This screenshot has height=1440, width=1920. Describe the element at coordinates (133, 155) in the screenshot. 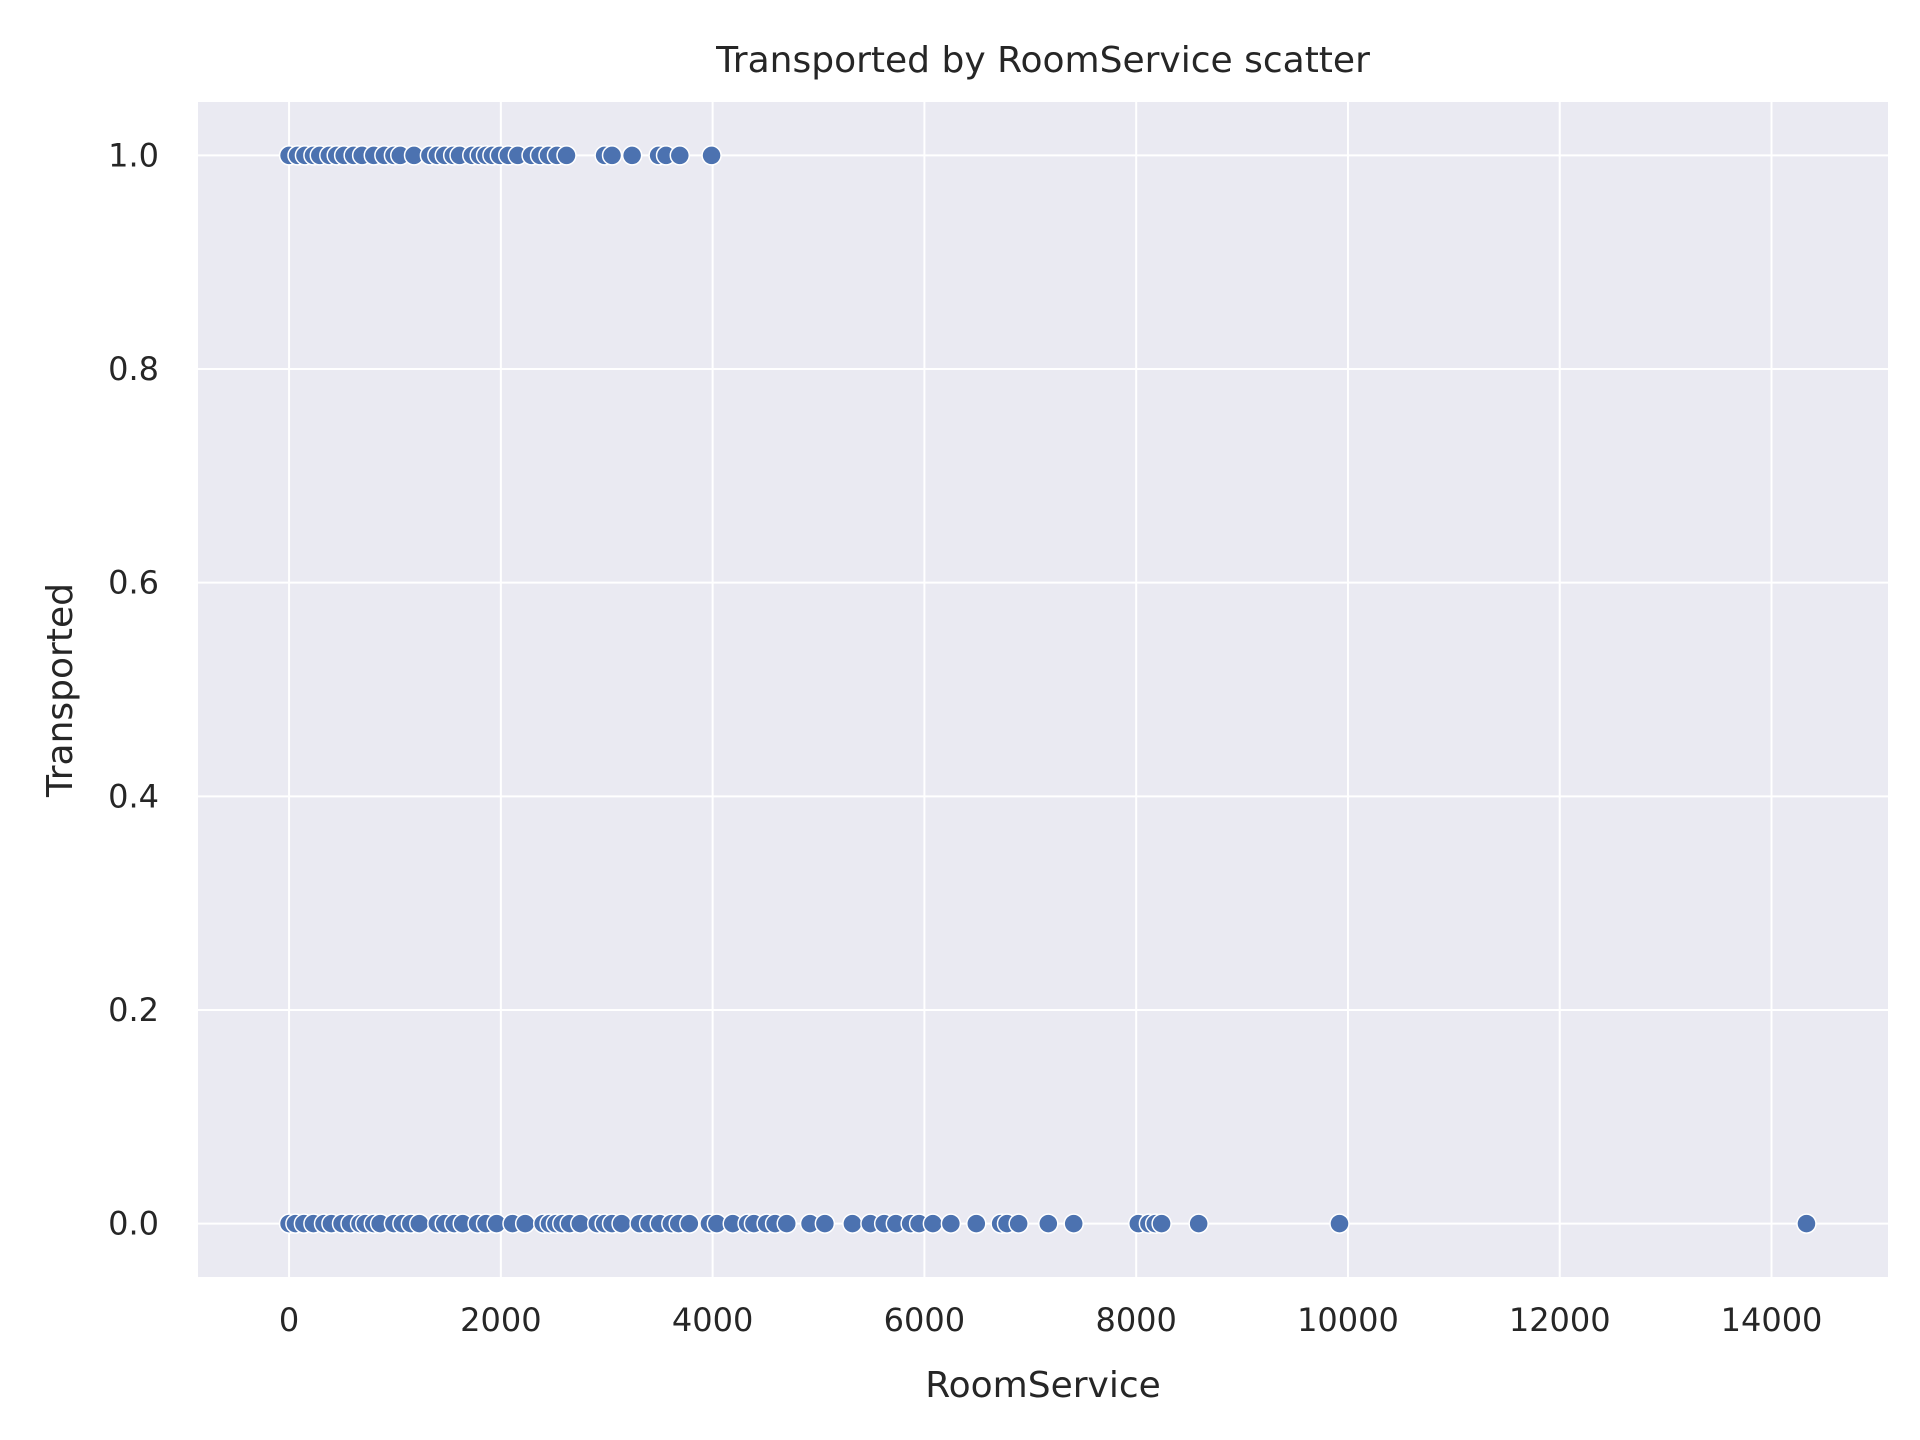

I see `y-tick-label: 1.0` at that location.